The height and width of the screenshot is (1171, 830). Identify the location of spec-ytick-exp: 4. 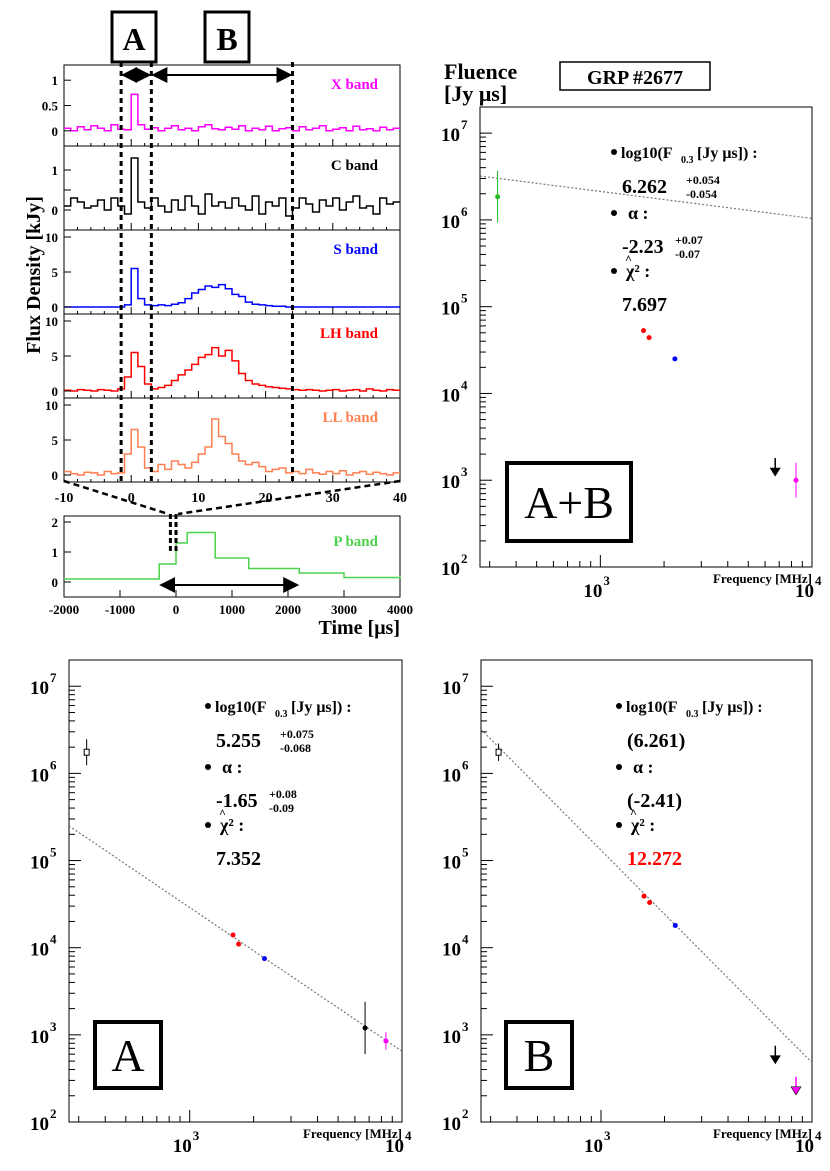
(53, 939).